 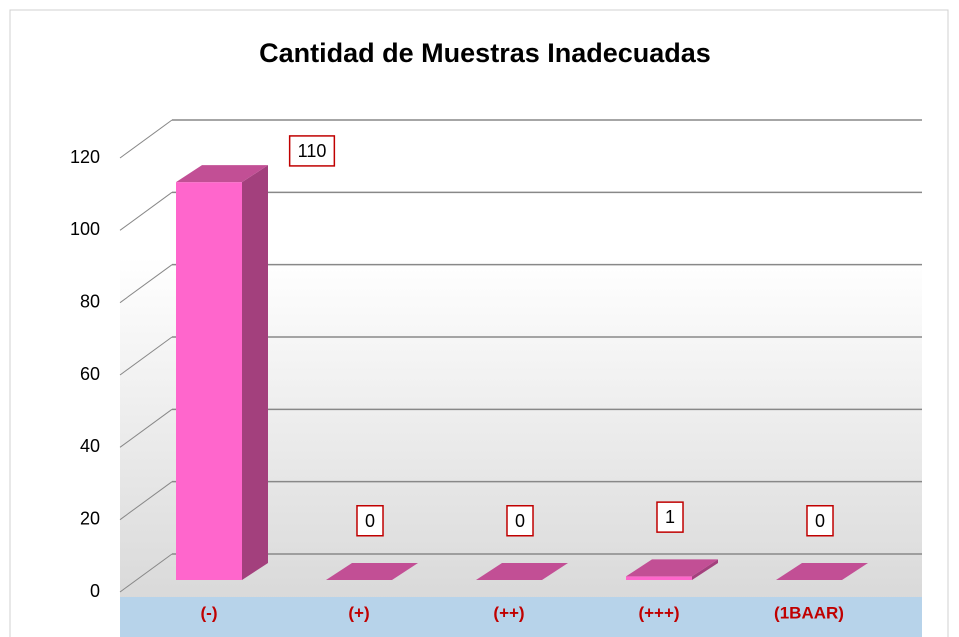 I want to click on category-band, so click(x=521, y=617).